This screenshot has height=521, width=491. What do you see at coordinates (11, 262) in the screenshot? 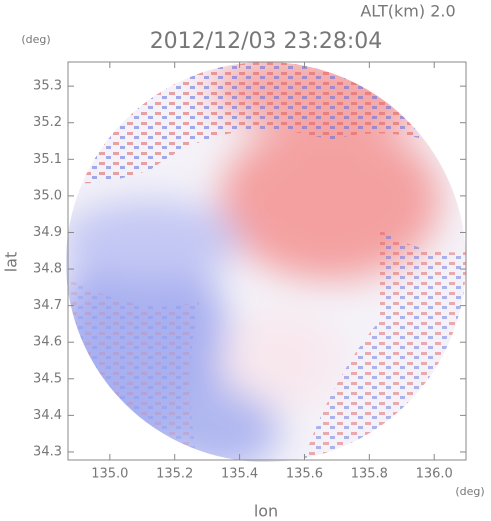
I see `y-label: lat` at bounding box center [11, 262].